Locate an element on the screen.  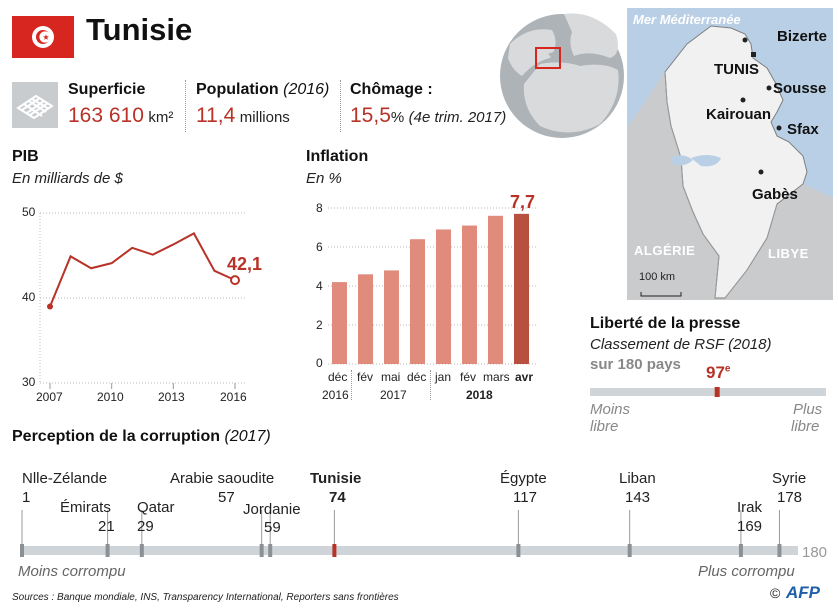
corruption-country-name: Égypte is located at coordinates (523, 478).